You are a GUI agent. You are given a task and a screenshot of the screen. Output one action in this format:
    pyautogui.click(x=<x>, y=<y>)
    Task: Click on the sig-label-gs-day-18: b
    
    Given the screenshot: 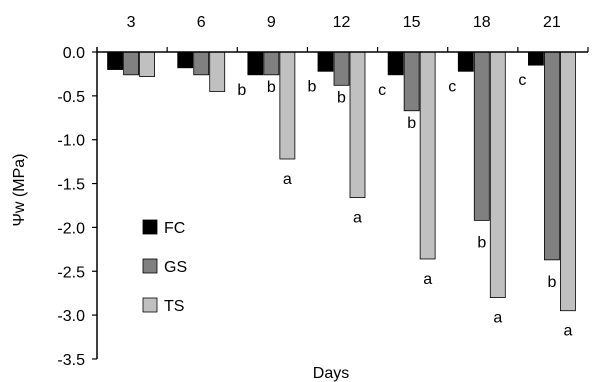 What is the action you would take?
    pyautogui.click(x=481, y=242)
    